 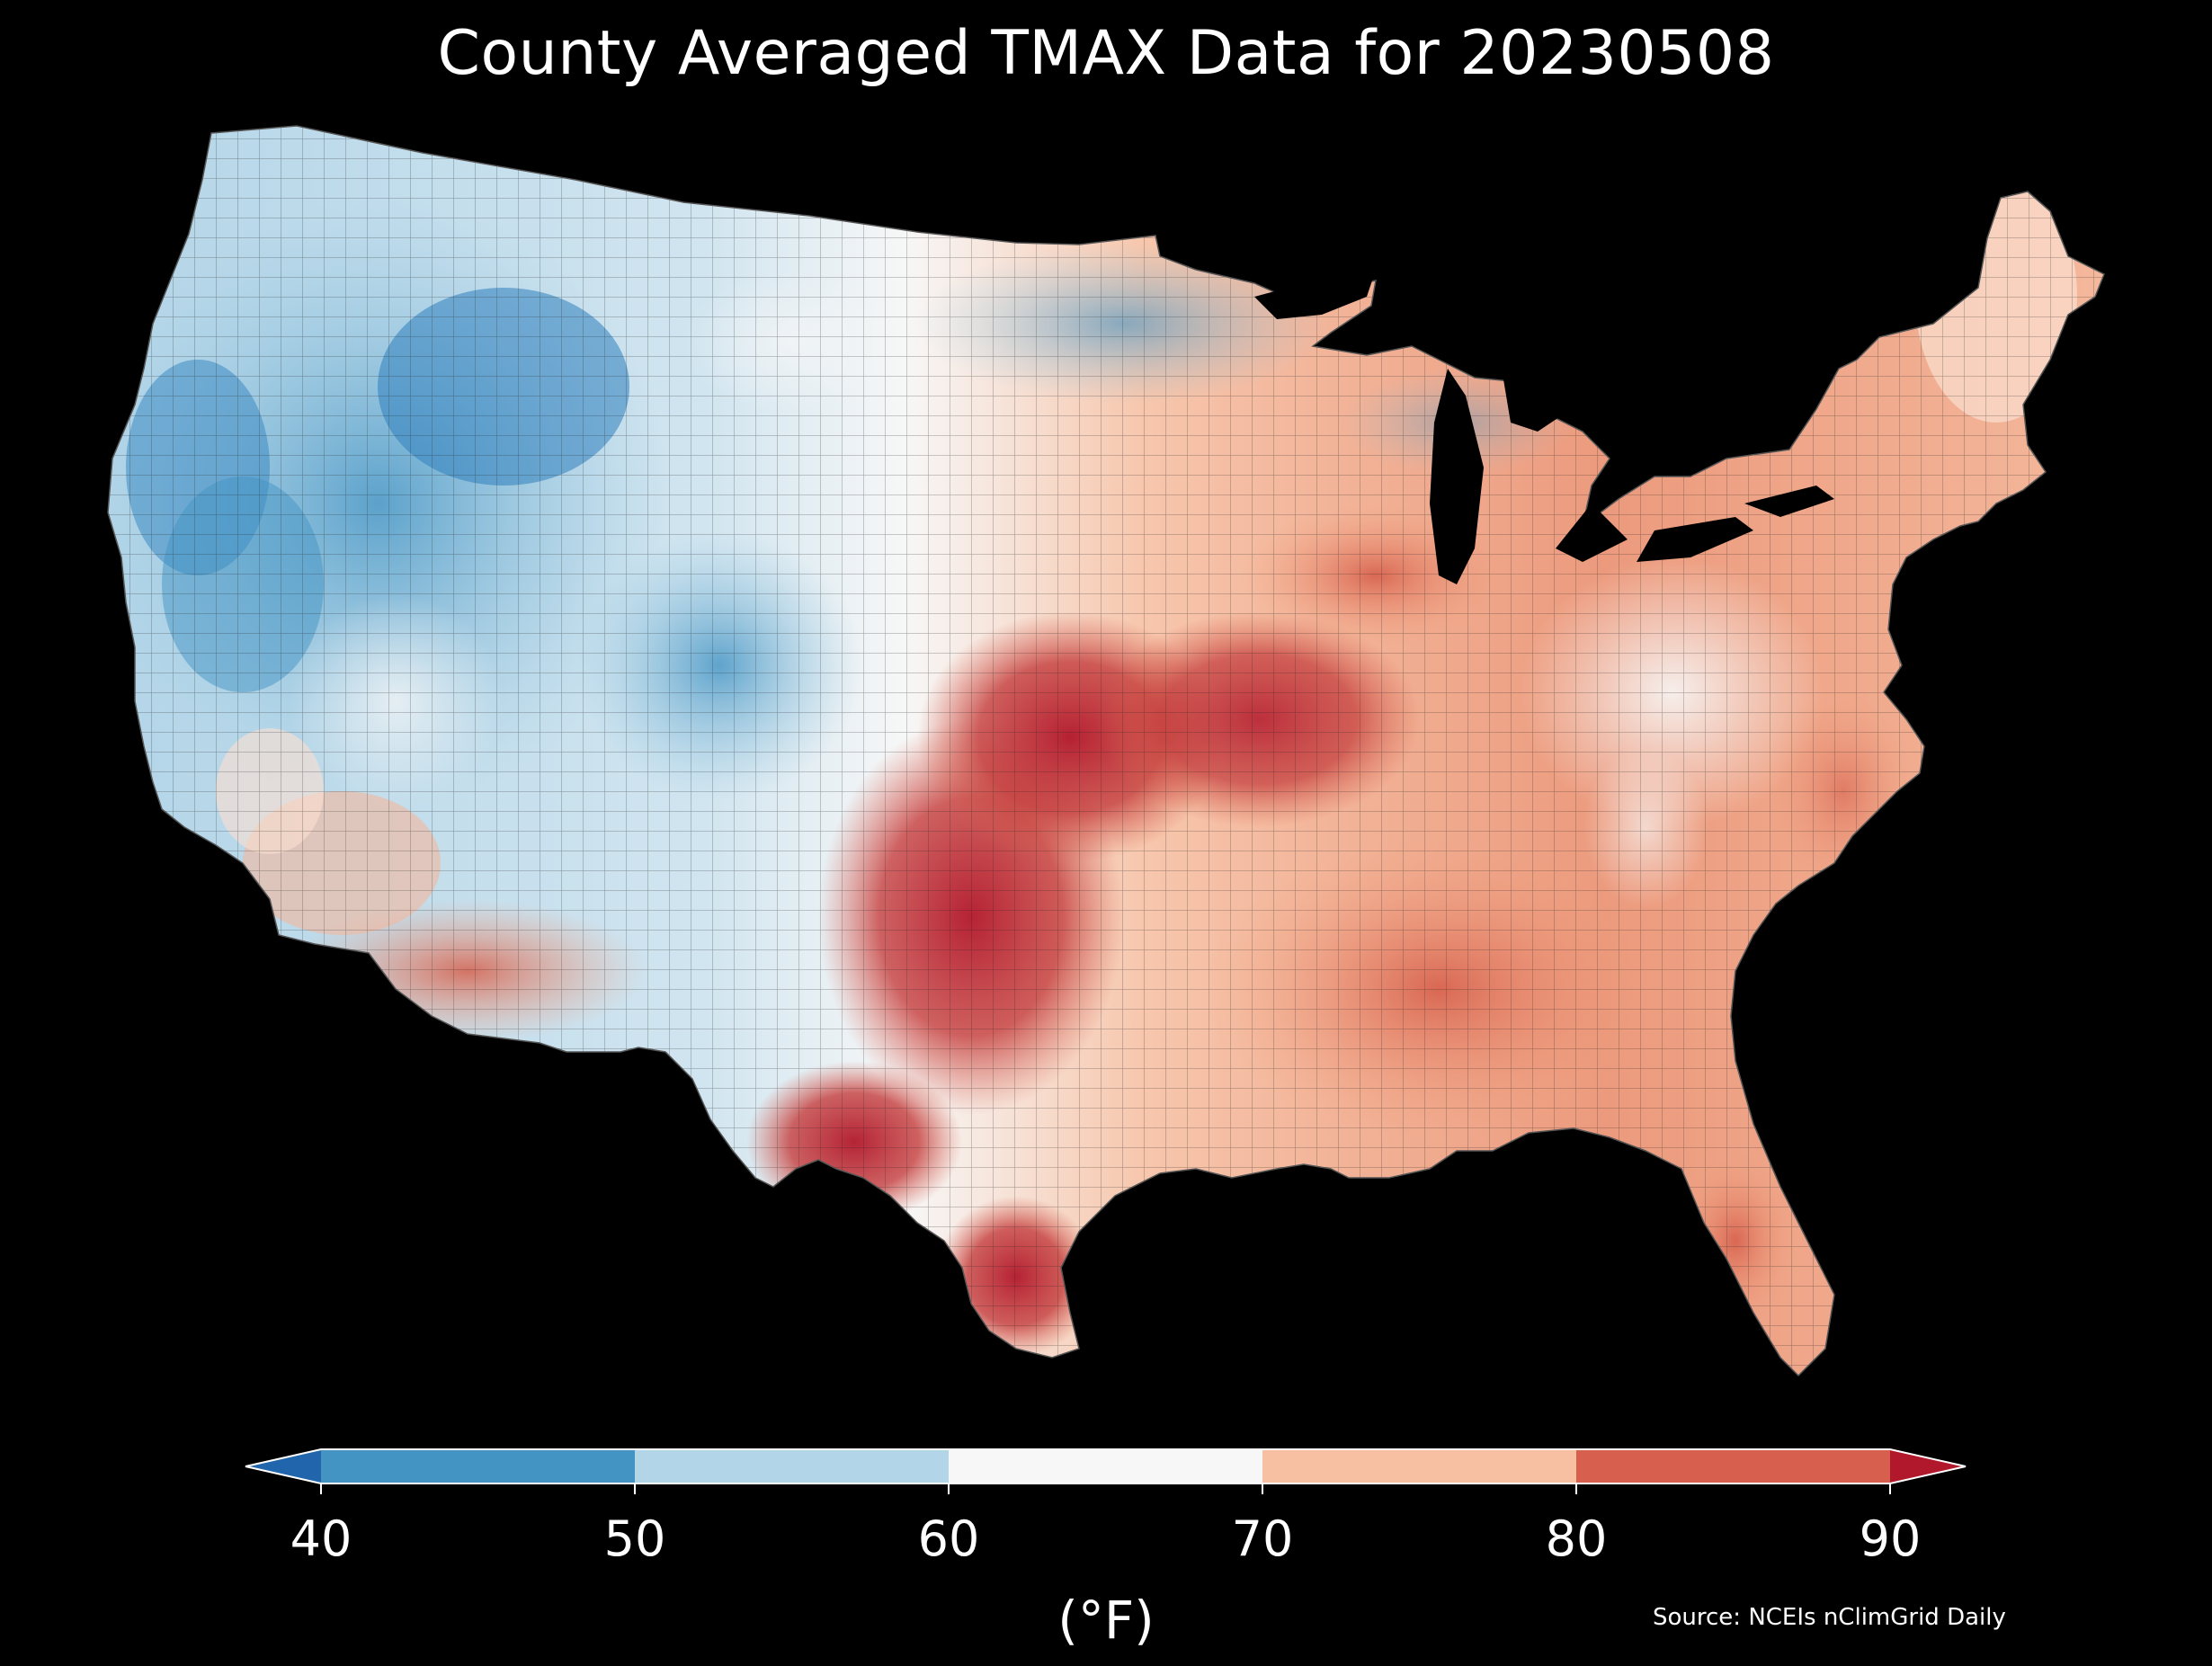 What do you see at coordinates (283, 1466) in the screenshot?
I see `colorbar-extend-low` at bounding box center [283, 1466].